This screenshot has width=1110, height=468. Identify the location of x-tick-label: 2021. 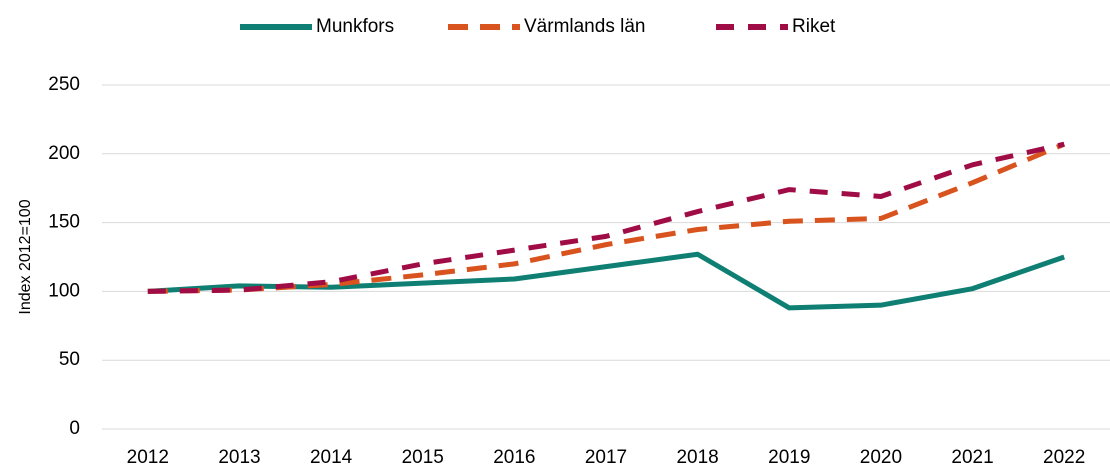
(972, 457).